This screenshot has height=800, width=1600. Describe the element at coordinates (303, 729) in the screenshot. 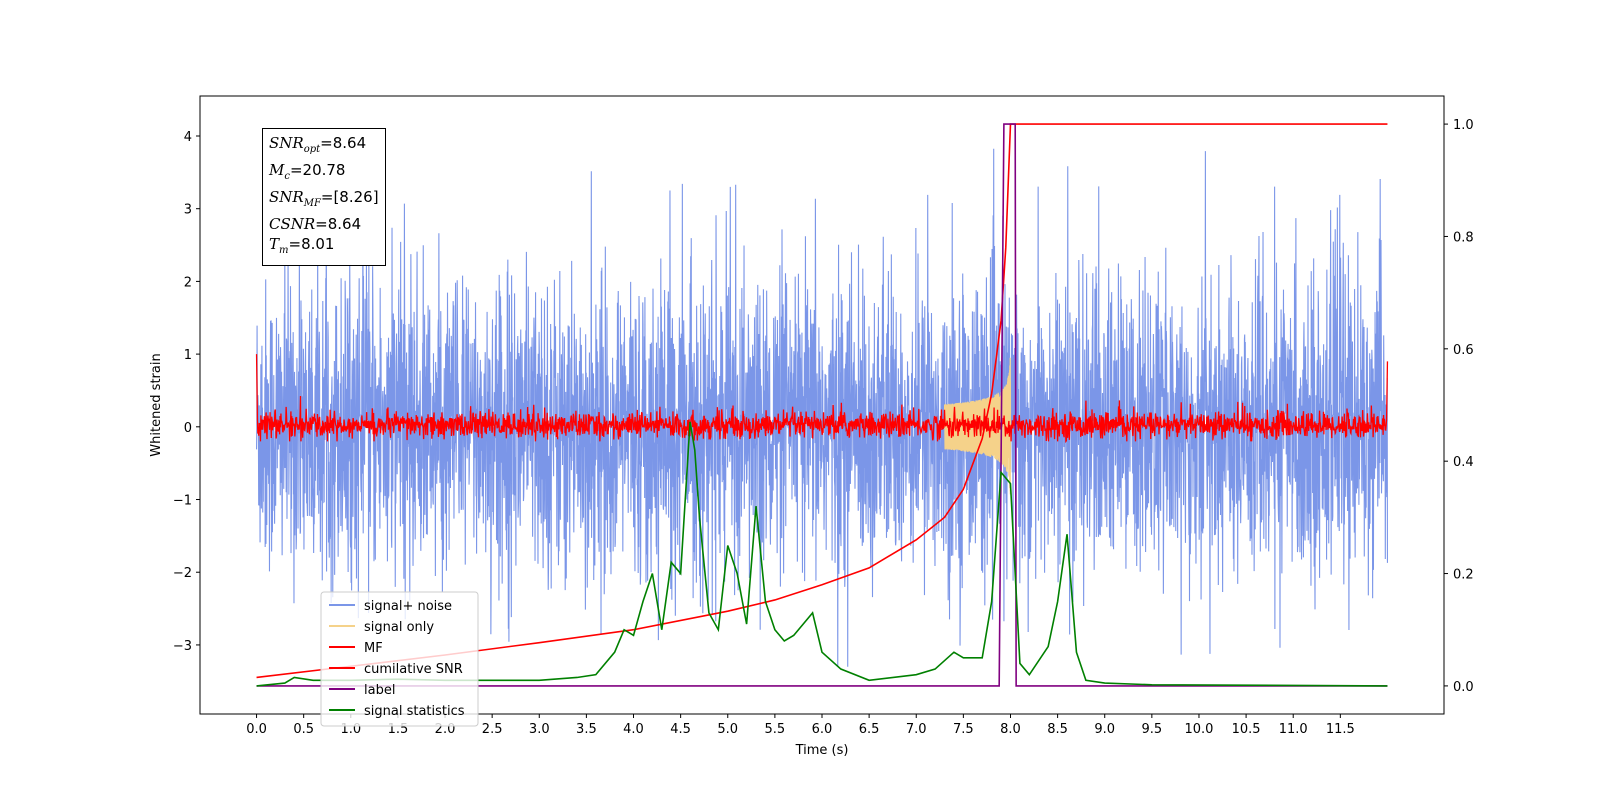

I see `x-tick-label: 0.5` at that location.